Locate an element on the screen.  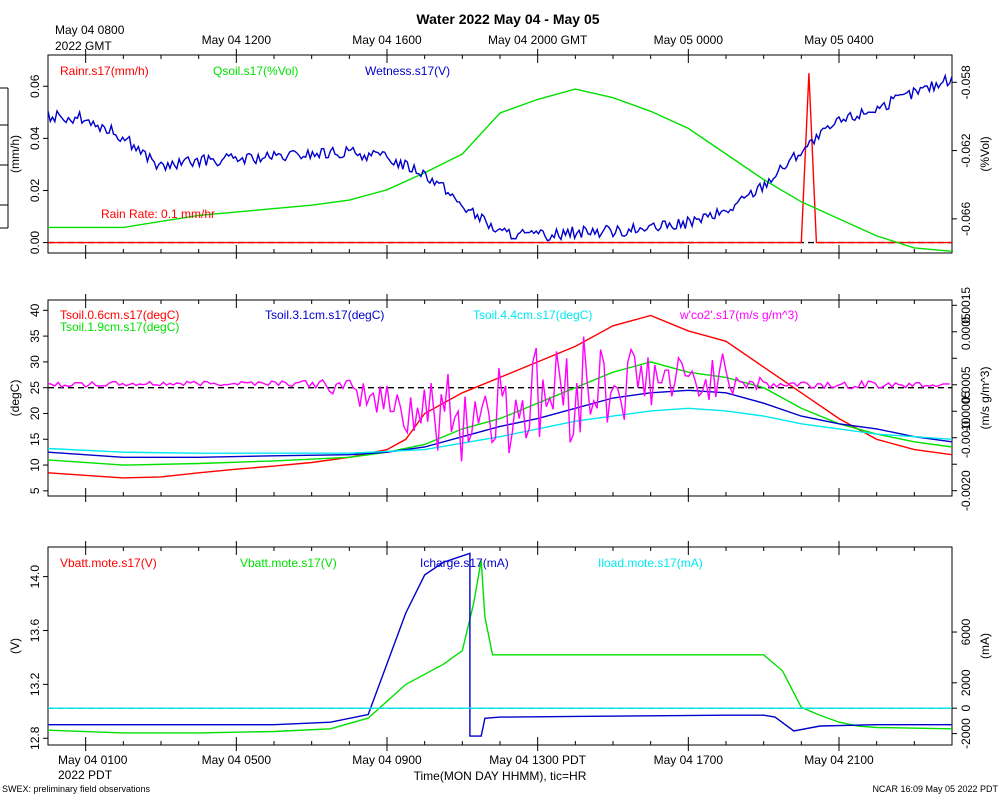
left-y-tick-label: 40 is located at coordinates (35, 310).